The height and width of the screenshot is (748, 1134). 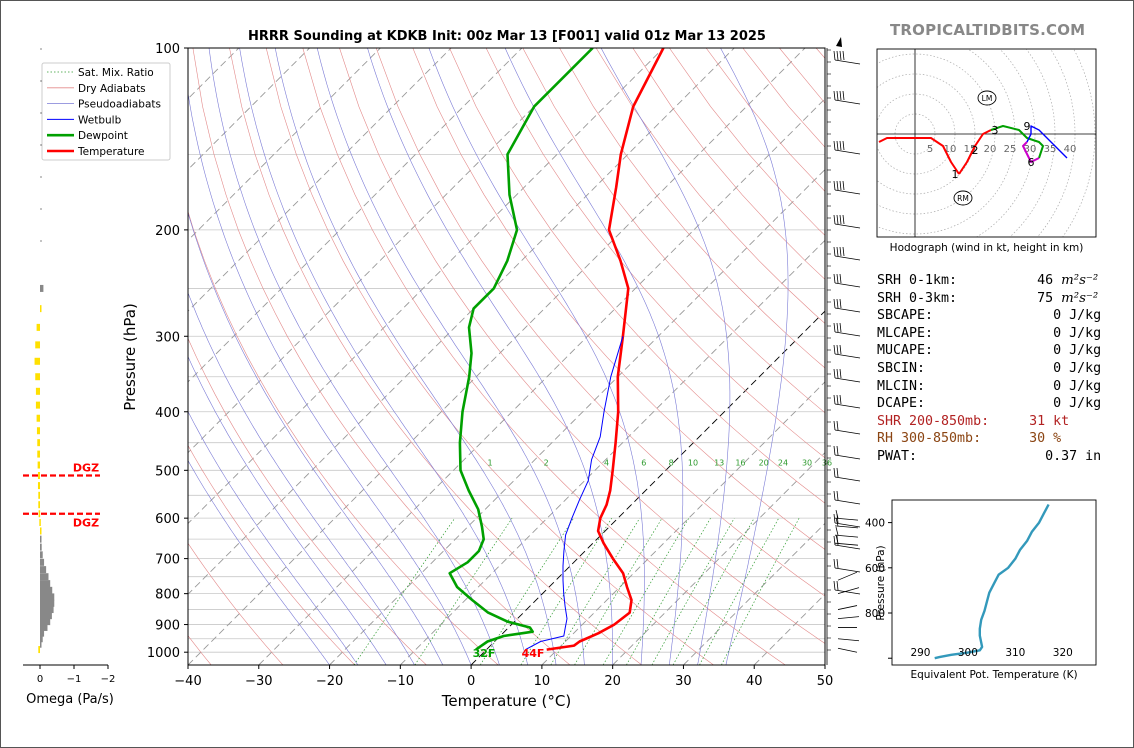 What do you see at coordinates (1033, 280) in the screenshot?
I see `stats-value: 46` at bounding box center [1033, 280].